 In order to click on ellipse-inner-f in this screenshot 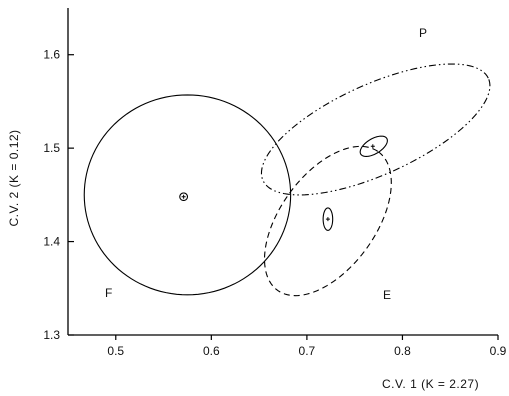, I will do `click(183, 197)`.